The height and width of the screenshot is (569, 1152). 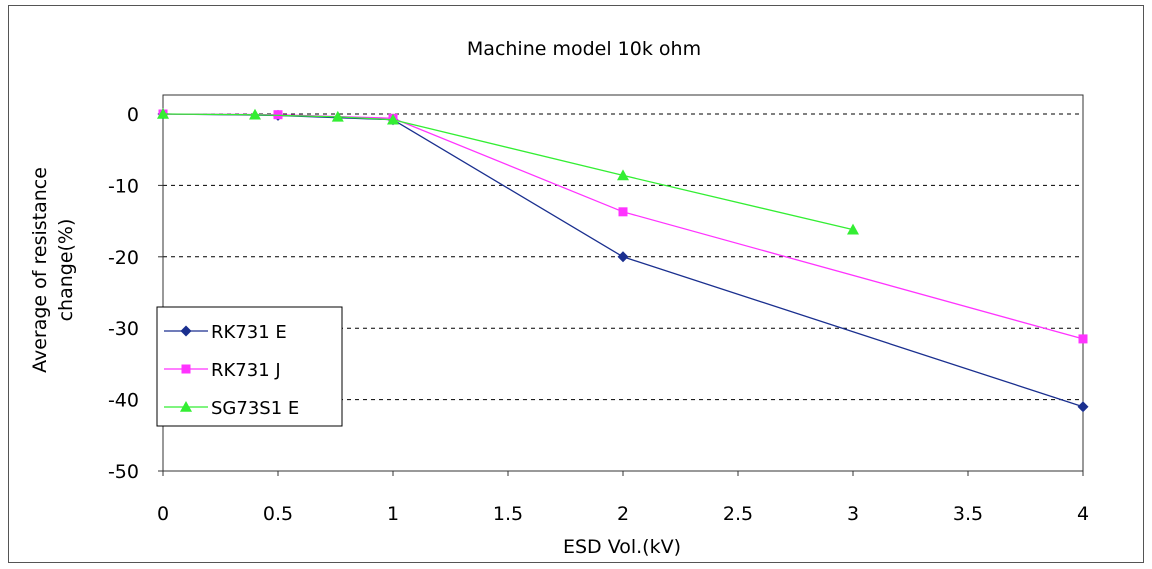 What do you see at coordinates (186, 406) in the screenshot?
I see `legend-marker-sg73s1-e` at bounding box center [186, 406].